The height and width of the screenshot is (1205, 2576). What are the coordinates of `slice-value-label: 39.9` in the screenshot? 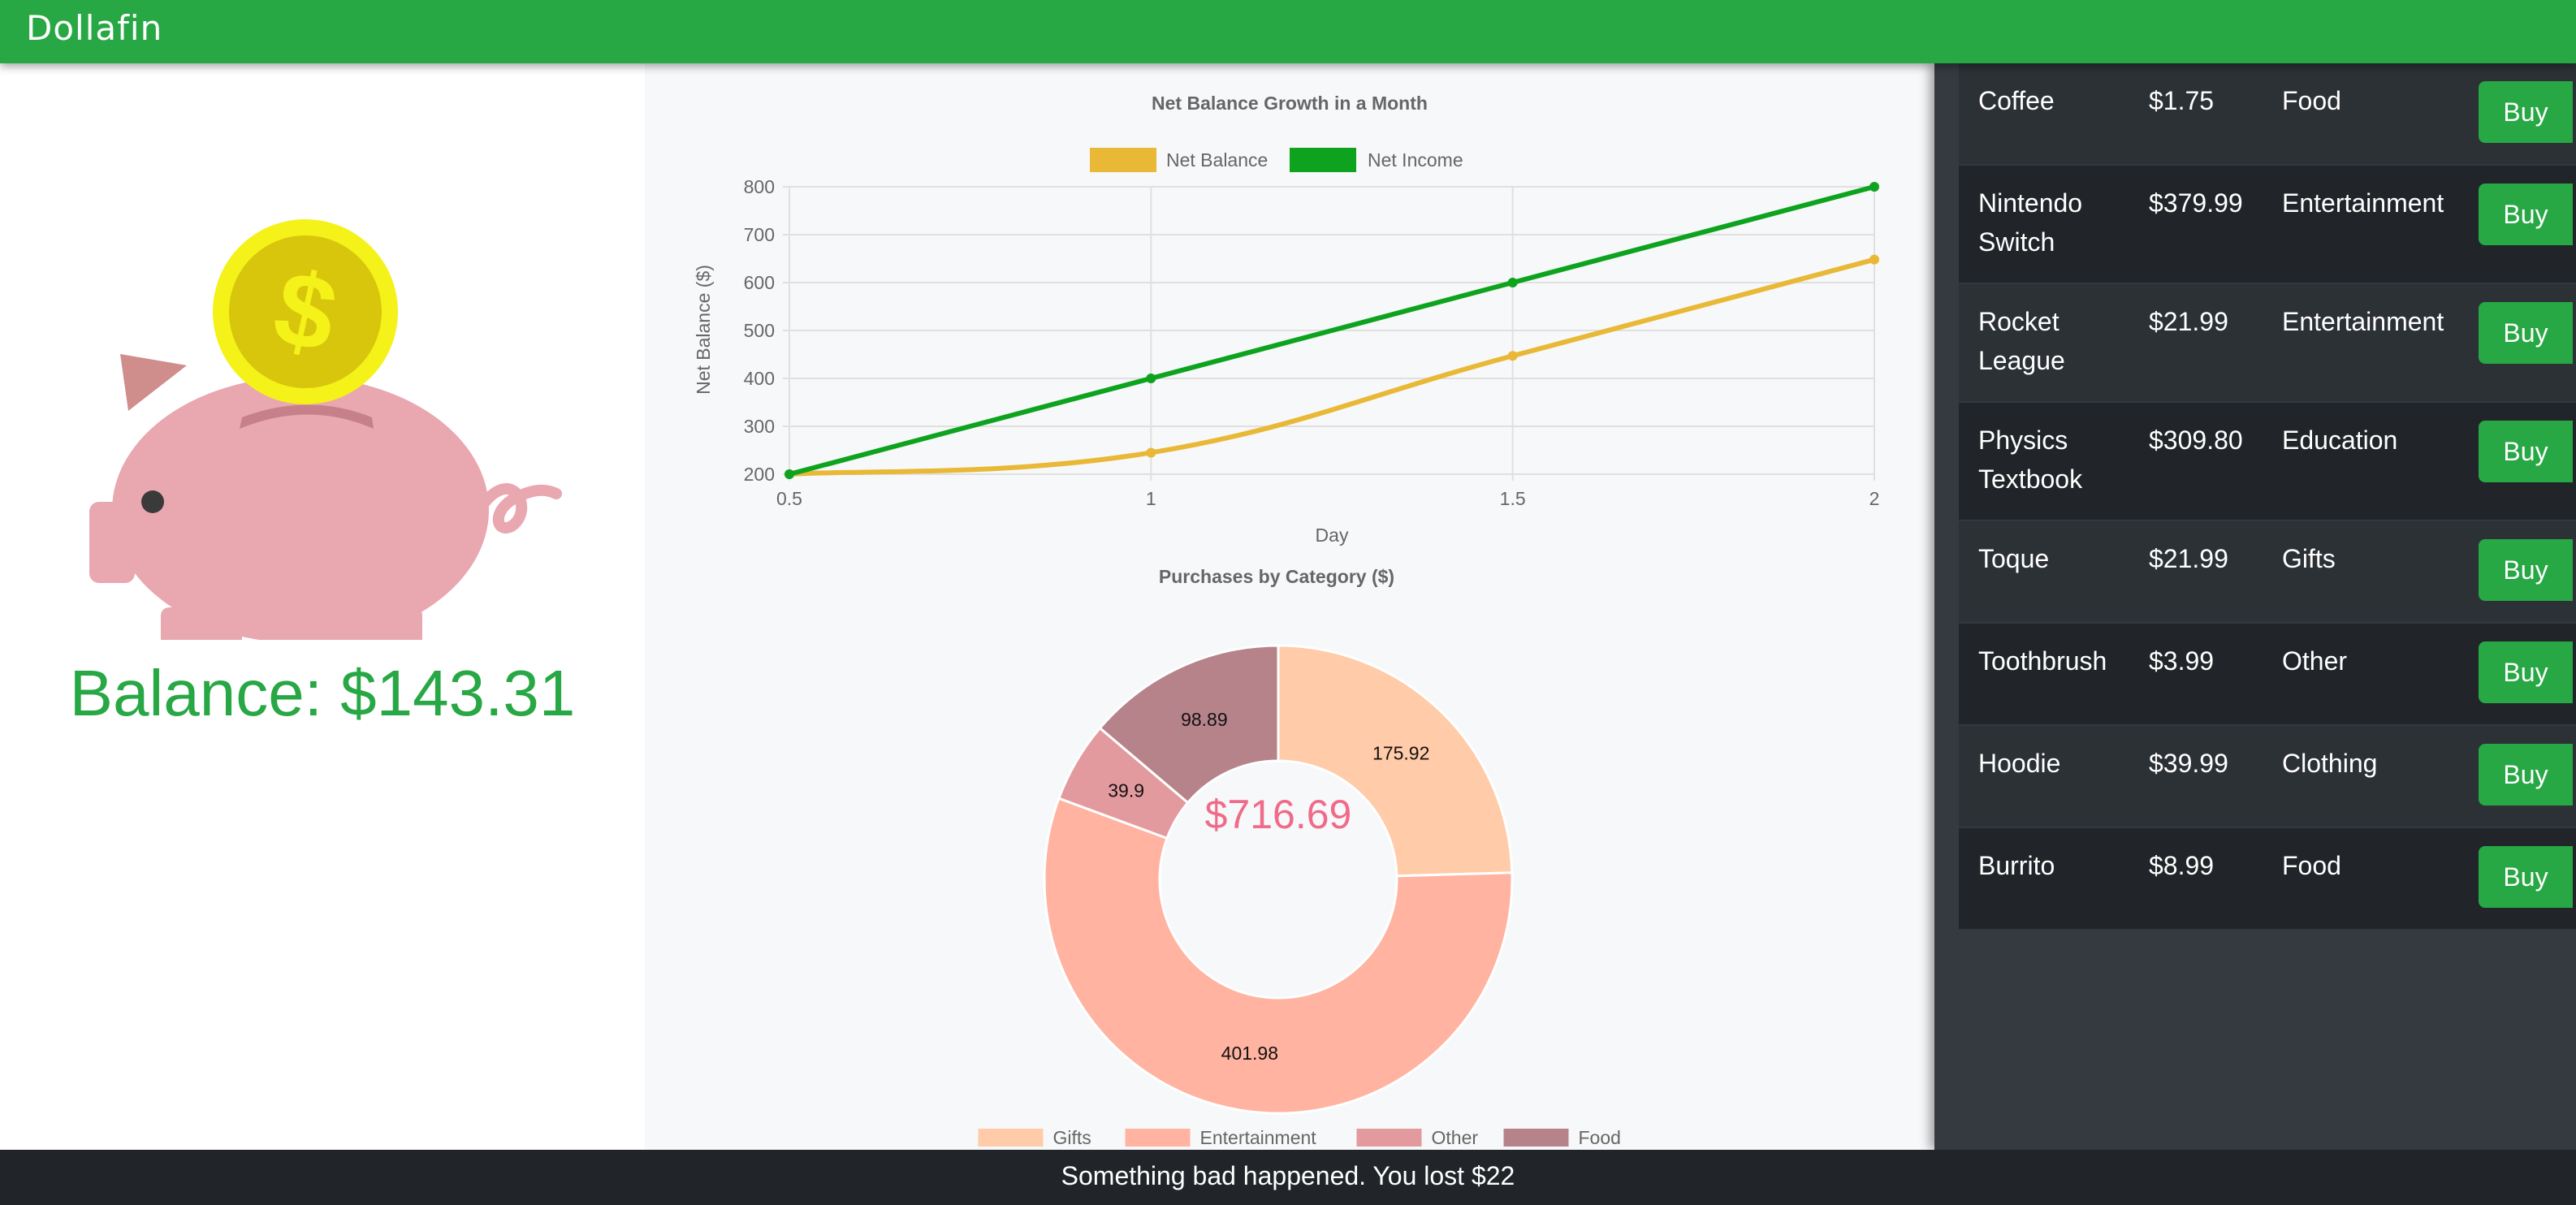 It's located at (1126, 790).